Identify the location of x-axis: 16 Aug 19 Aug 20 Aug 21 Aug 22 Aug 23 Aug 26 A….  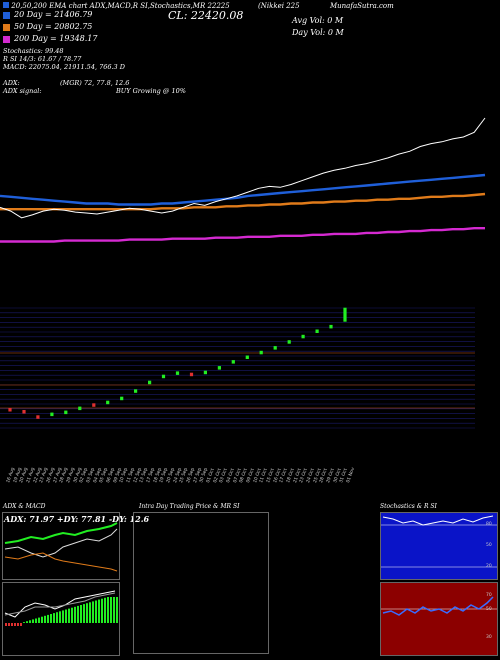
(250, 470).